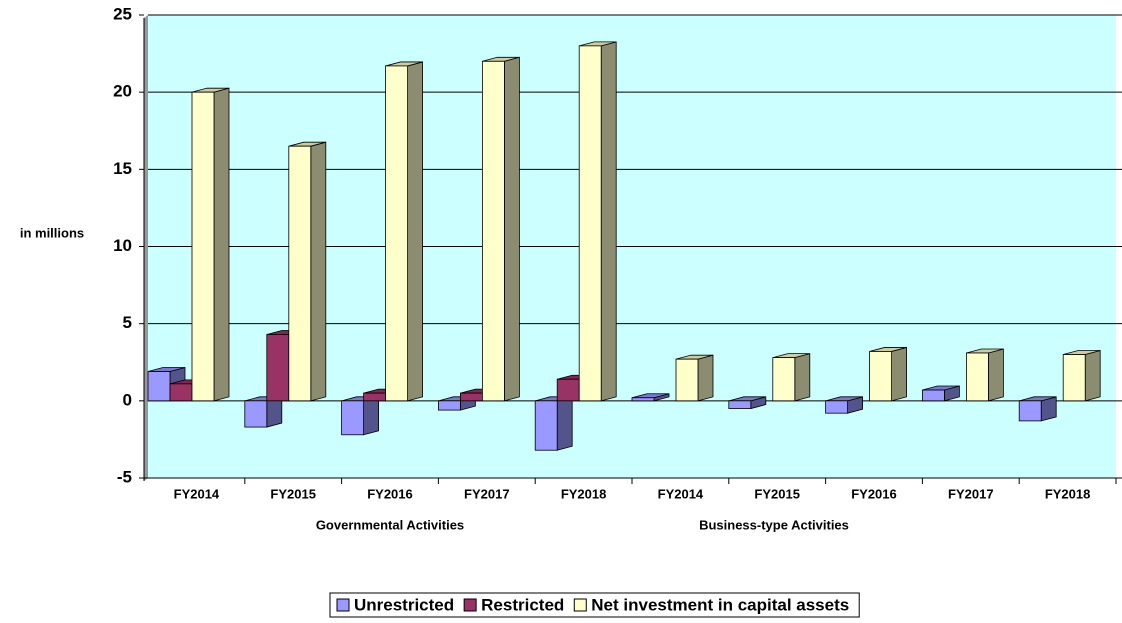  I want to click on group-label: Governmental Activities, so click(390, 524).